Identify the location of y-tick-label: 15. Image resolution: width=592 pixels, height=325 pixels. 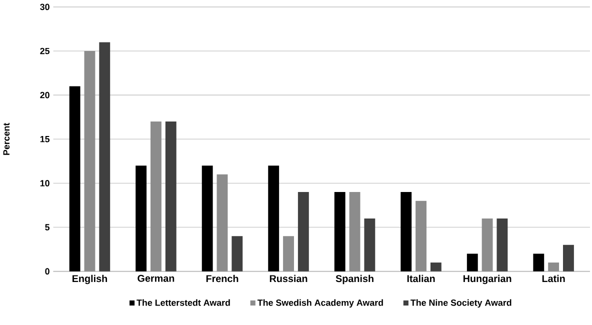
(45, 139).